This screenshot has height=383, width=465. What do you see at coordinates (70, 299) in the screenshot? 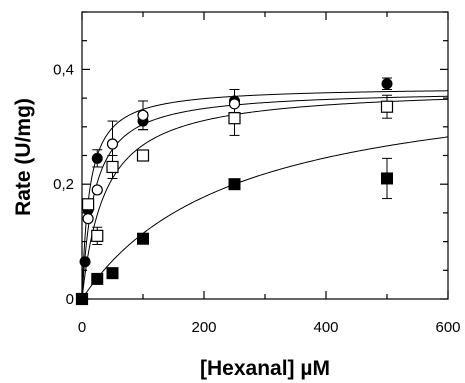
I see `y-tick-label: 0` at bounding box center [70, 299].